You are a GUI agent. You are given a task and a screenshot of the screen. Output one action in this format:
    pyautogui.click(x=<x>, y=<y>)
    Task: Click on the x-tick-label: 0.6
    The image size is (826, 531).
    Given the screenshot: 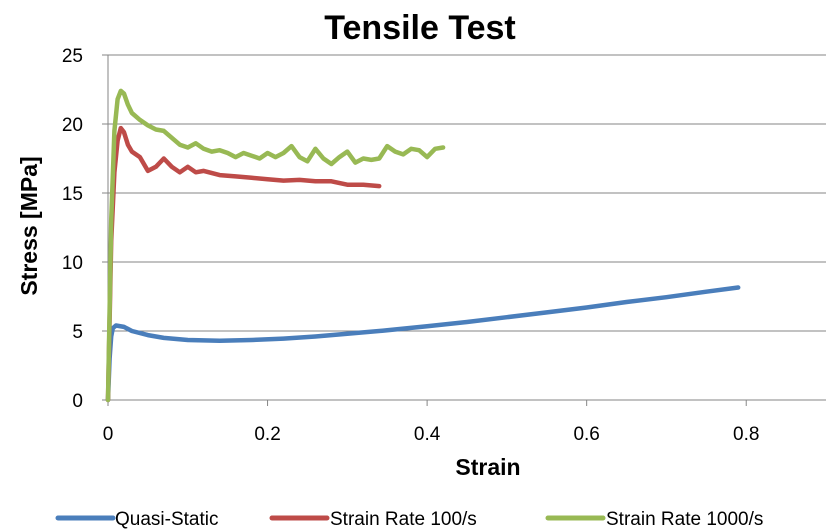 What is the action you would take?
    pyautogui.click(x=586, y=434)
    